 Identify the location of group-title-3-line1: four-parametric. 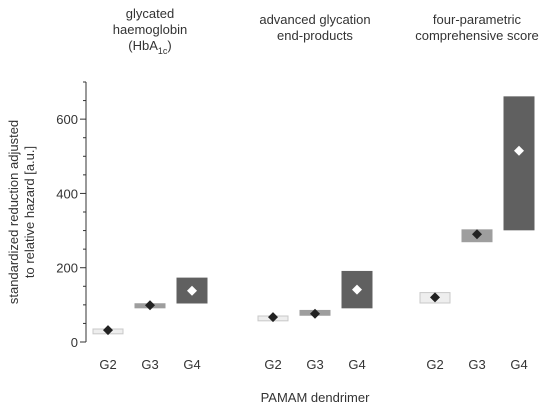
(477, 19).